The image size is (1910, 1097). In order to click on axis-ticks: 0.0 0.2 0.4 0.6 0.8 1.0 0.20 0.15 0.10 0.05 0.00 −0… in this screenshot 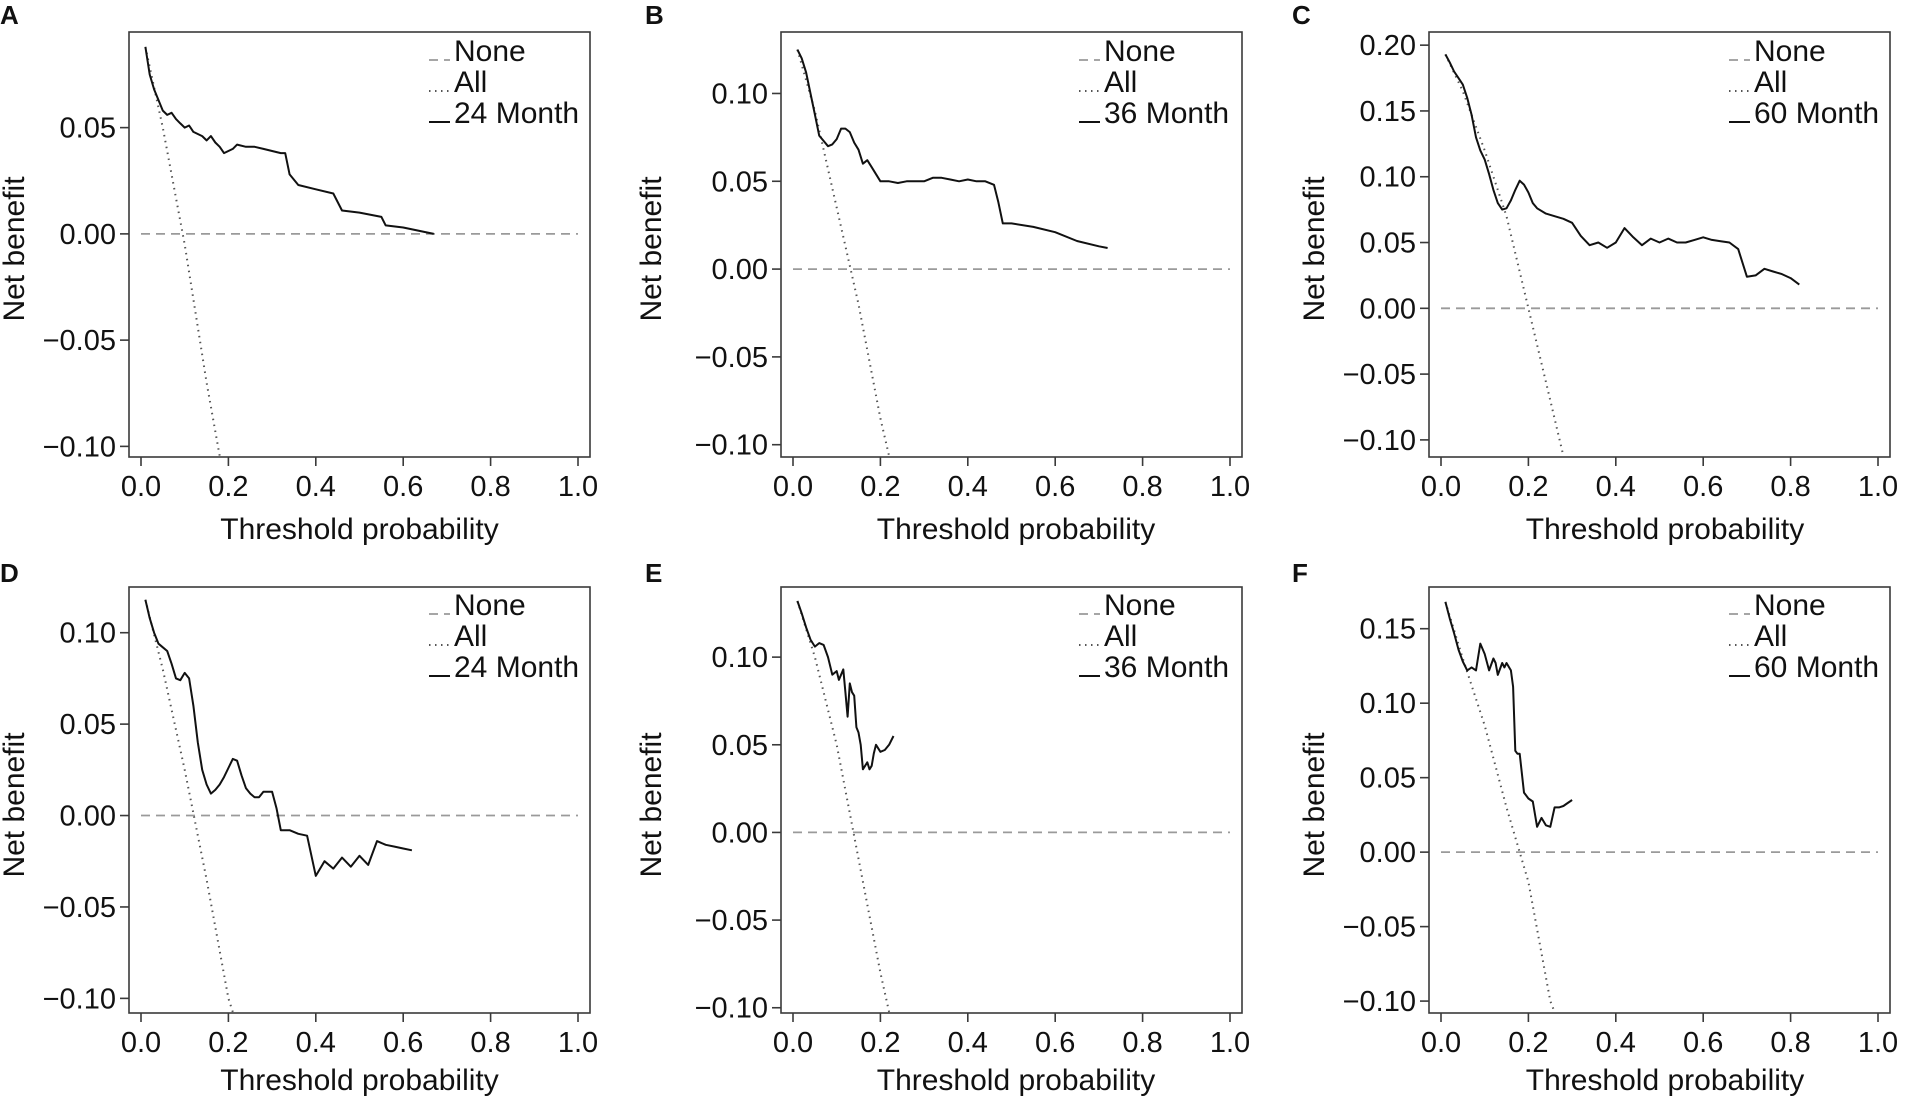, I will do `click(1621, 266)`.